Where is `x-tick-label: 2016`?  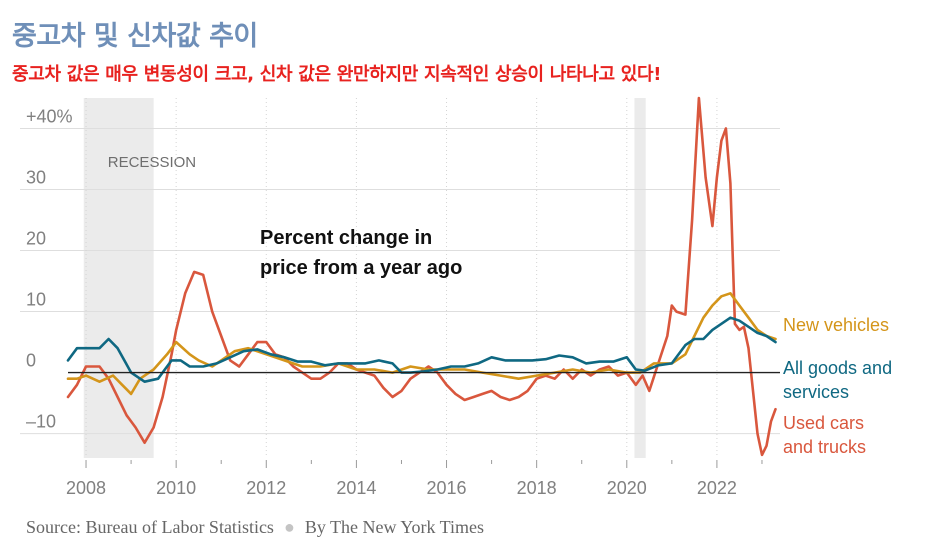 x-tick-label: 2016 is located at coordinates (447, 488).